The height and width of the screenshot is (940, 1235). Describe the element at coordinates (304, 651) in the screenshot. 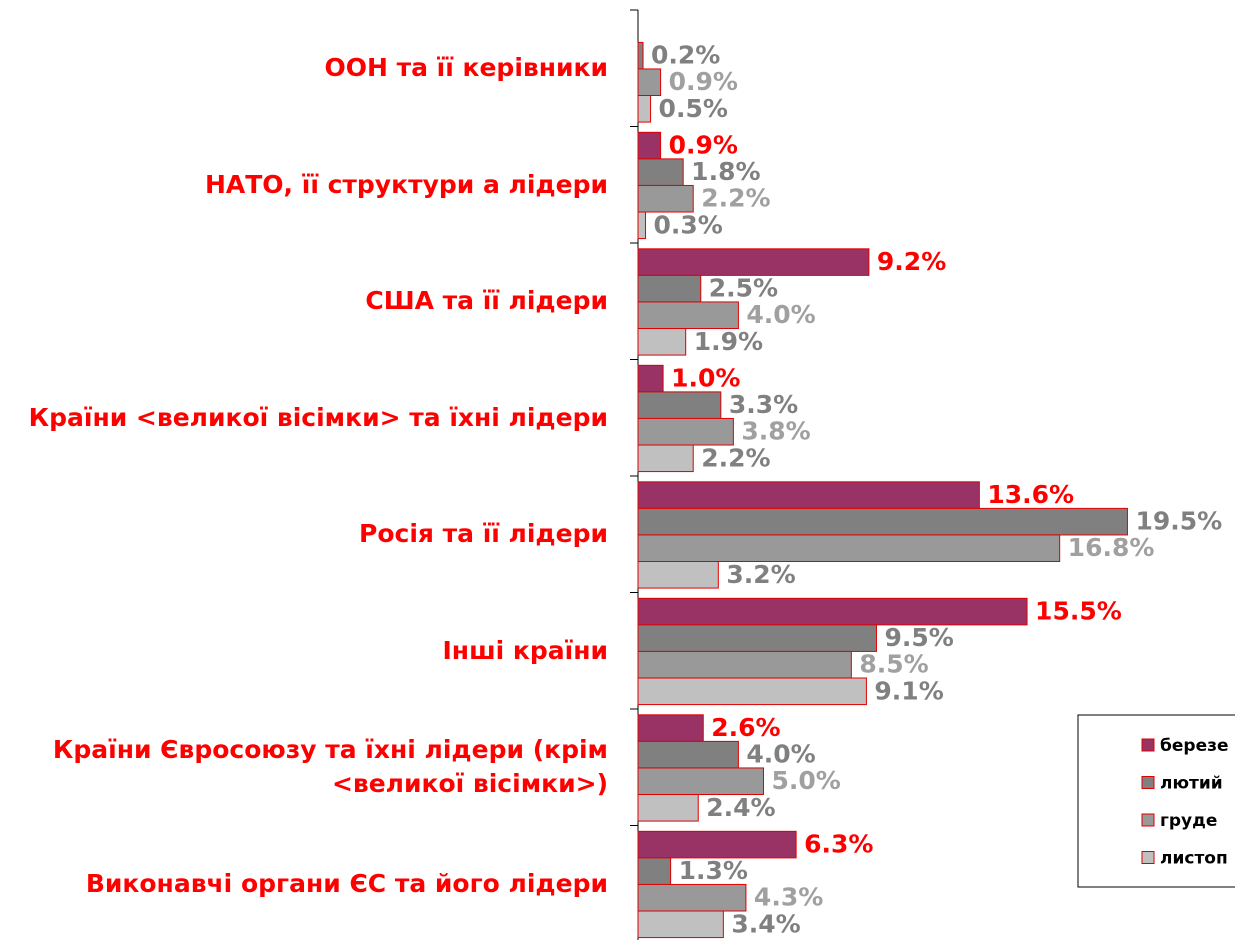

I see `category-label: Інші країни` at that location.